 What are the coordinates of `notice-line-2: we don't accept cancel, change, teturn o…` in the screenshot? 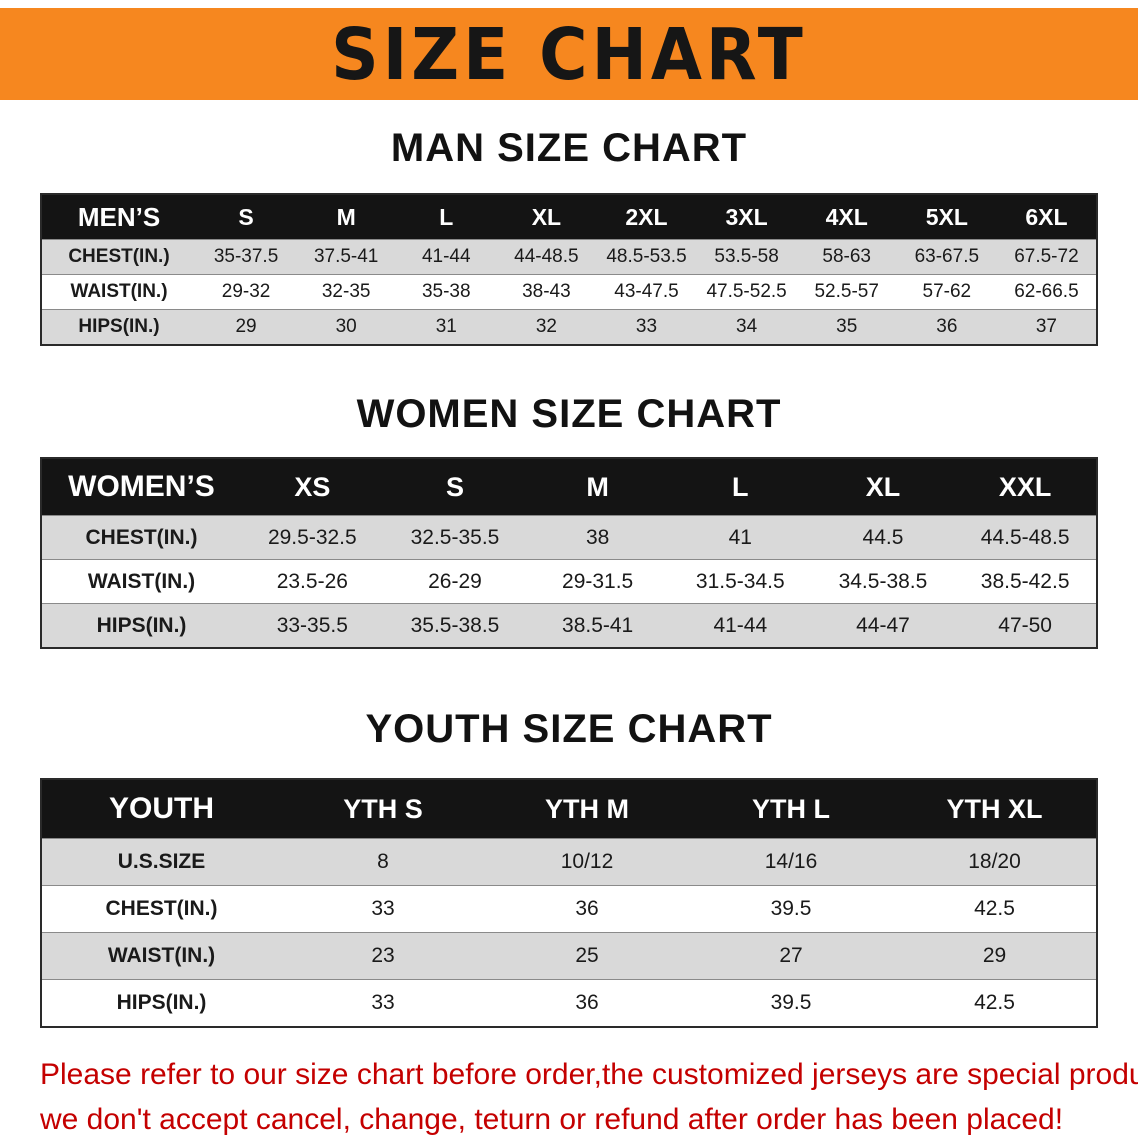 It's located at (552, 1119).